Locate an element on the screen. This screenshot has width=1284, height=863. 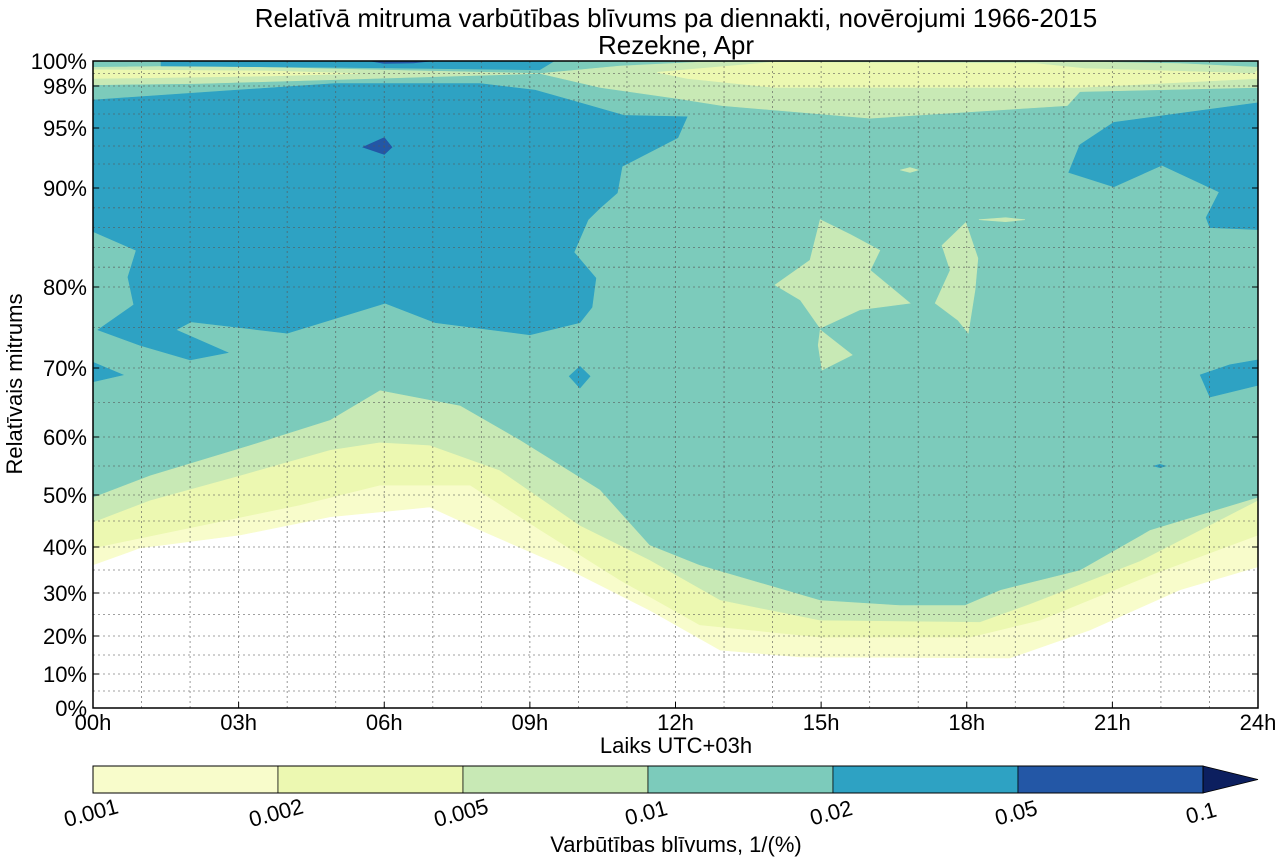
y-tick-label: 98% is located at coordinates (65, 86).